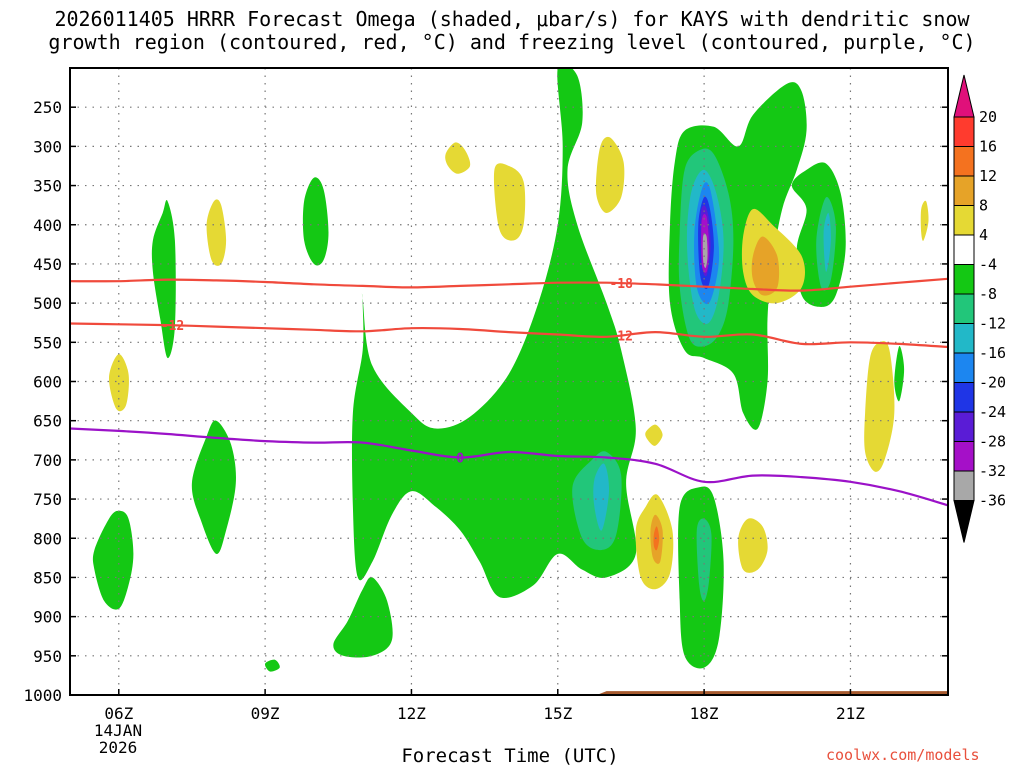 The height and width of the screenshot is (768, 1024). Describe the element at coordinates (988, 294) in the screenshot. I see `colorbar-label--8: -8` at that location.